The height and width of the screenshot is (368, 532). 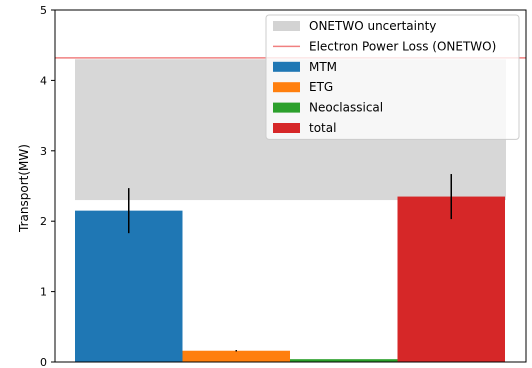 I want to click on legend-label-total: total, so click(x=322, y=128).